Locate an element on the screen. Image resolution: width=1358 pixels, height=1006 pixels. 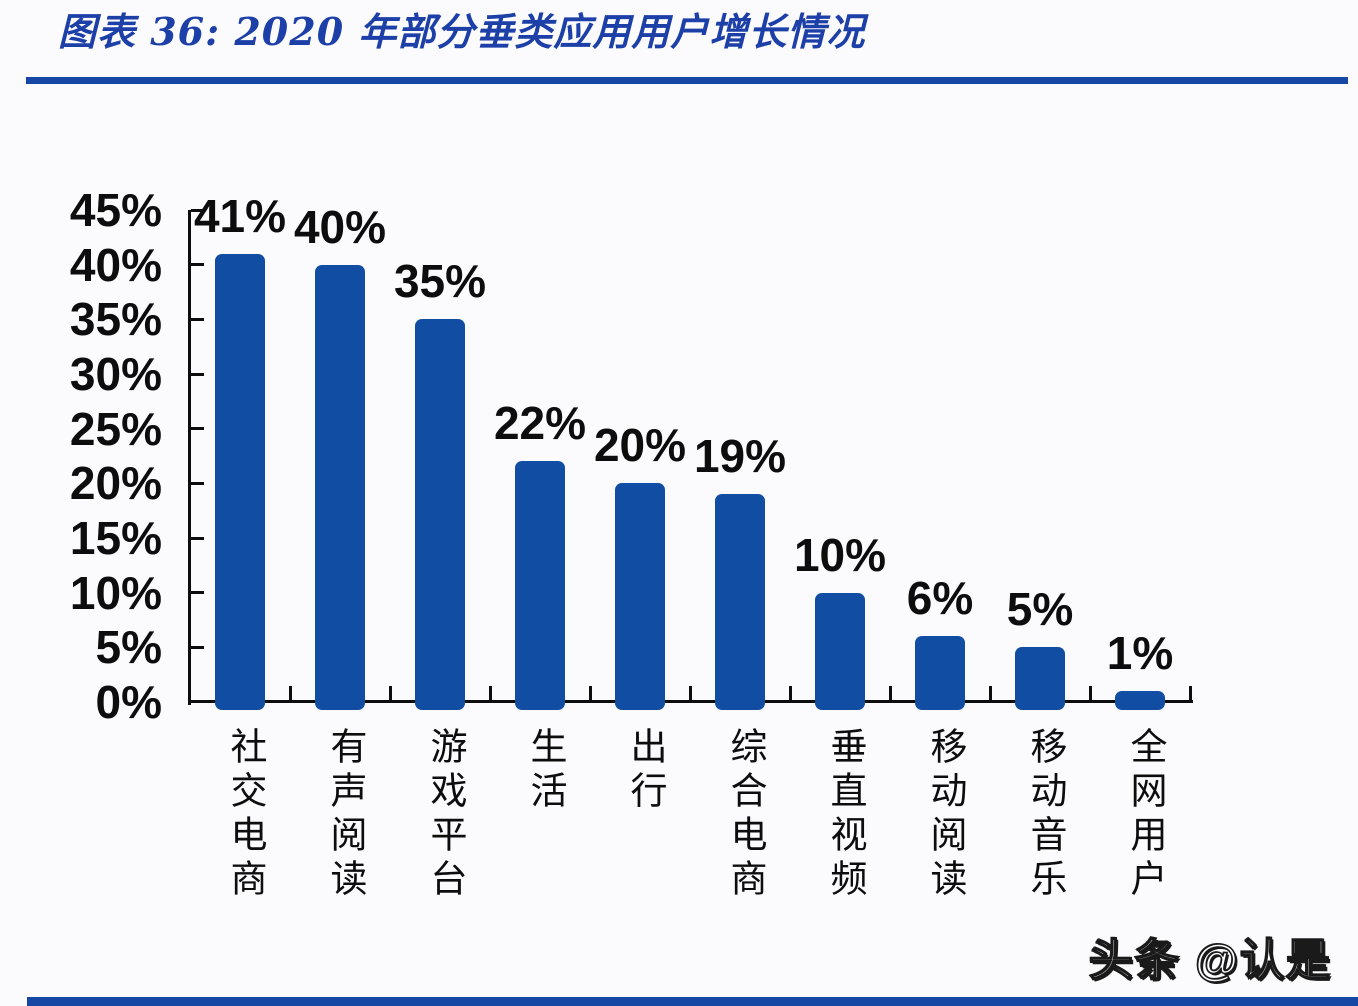
bar-value-label: 22% is located at coordinates (540, 423).